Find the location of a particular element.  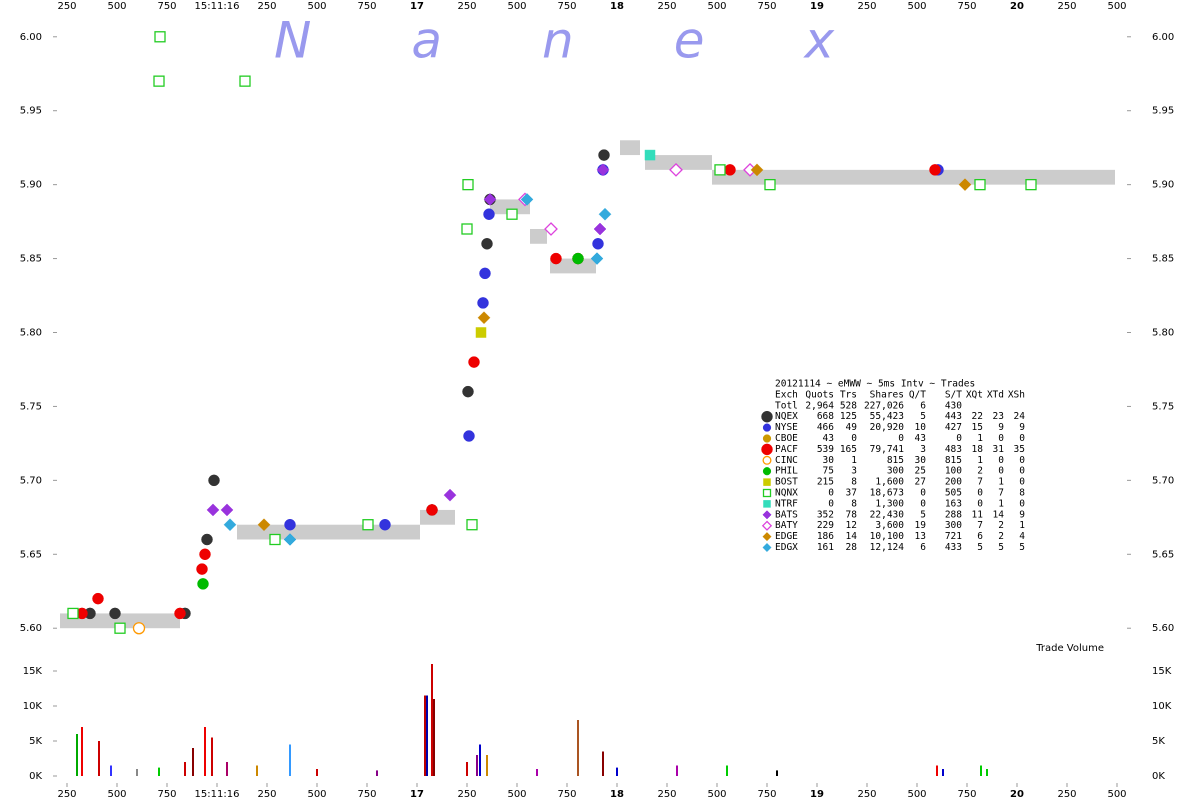

stats-cell: 43 is located at coordinates (828, 438).